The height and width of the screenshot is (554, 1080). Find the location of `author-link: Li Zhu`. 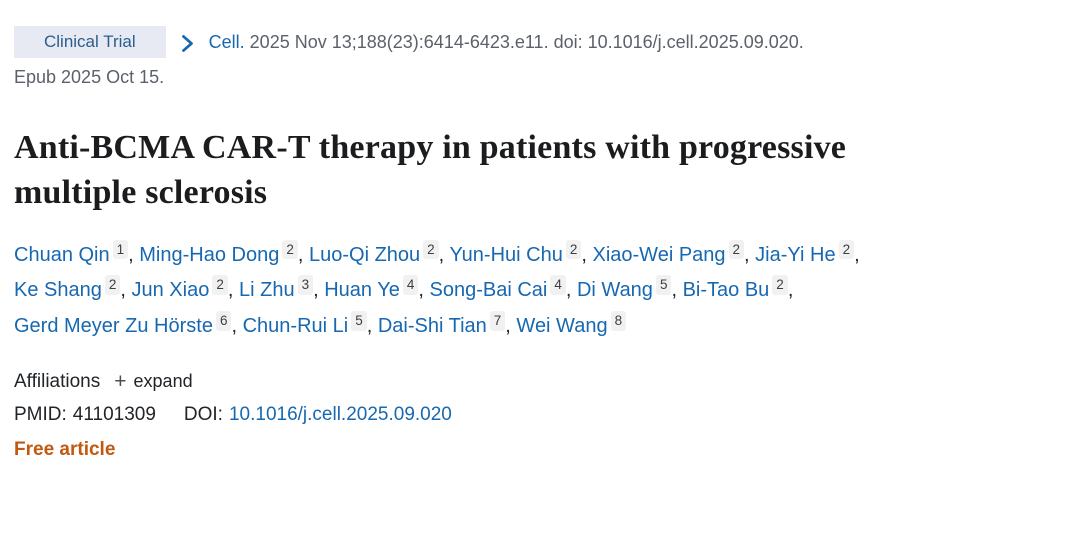

author-link: Li Zhu is located at coordinates (266, 290).